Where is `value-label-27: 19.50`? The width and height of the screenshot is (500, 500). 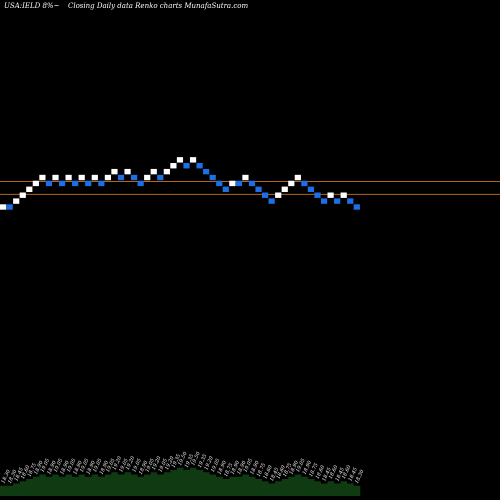 value-label-27: 19.50 is located at coordinates (183, 458).